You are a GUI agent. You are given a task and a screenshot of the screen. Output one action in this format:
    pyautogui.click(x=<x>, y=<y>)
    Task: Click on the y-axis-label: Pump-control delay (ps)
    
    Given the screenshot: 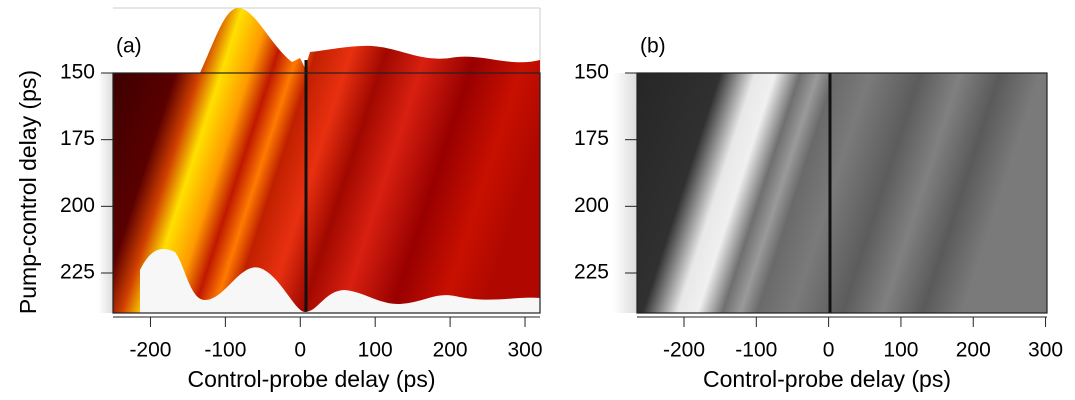 What is the action you would take?
    pyautogui.click(x=28, y=192)
    